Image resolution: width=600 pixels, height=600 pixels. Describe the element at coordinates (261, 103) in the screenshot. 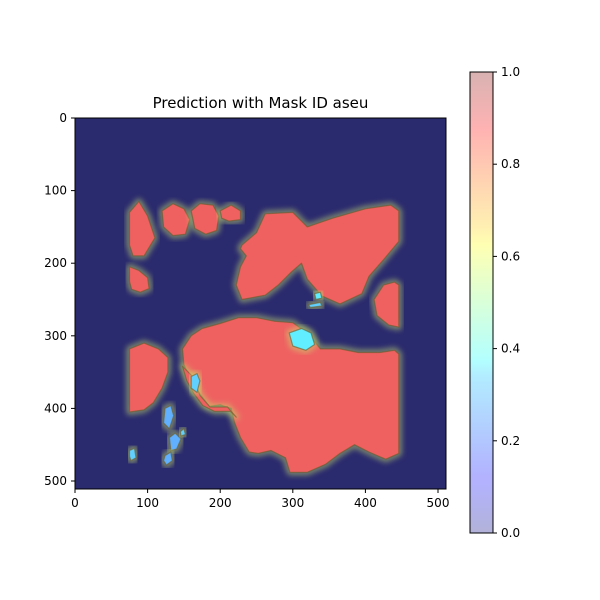

I see `chart-title: Prediction with Mask ID aseu` at that location.